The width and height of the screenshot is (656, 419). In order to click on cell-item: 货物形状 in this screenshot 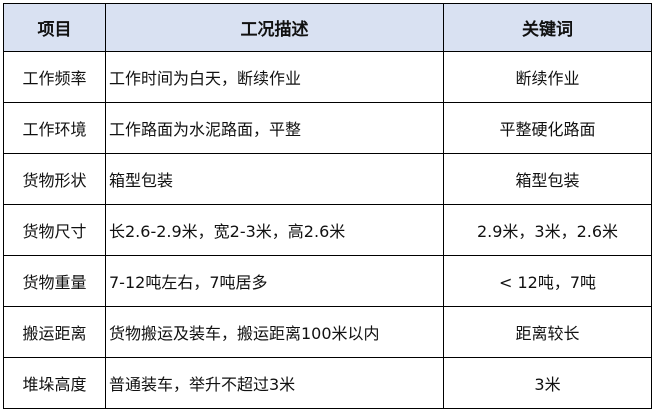, I will do `click(54, 179)`.